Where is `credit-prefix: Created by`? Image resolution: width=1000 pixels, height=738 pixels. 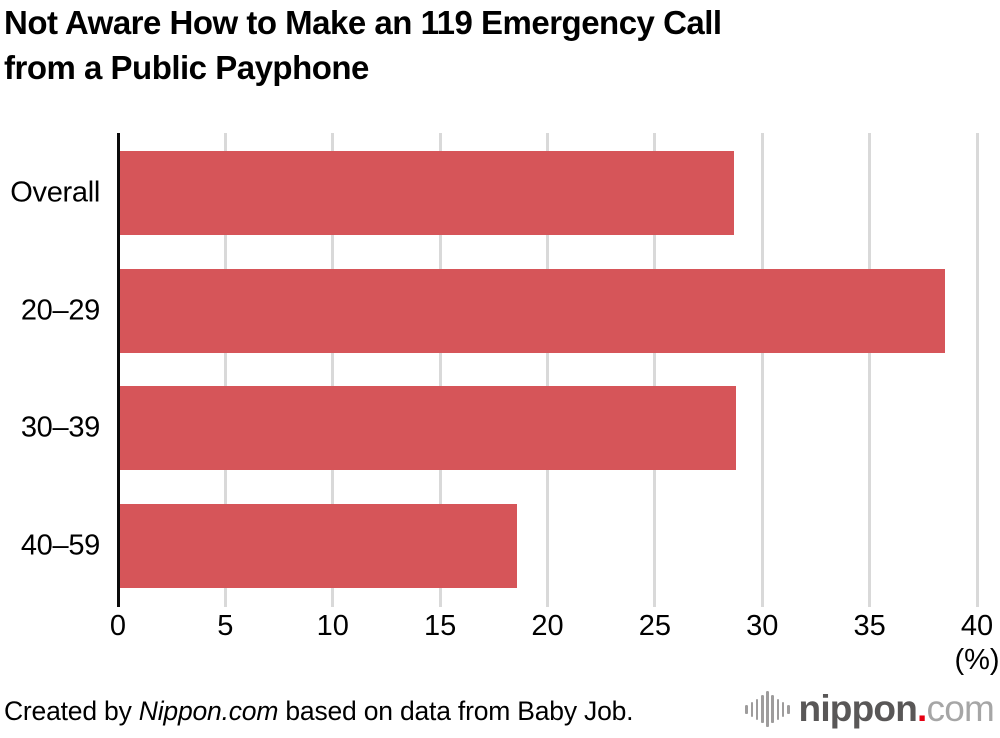
credit-prefix: Created by is located at coordinates (71, 711).